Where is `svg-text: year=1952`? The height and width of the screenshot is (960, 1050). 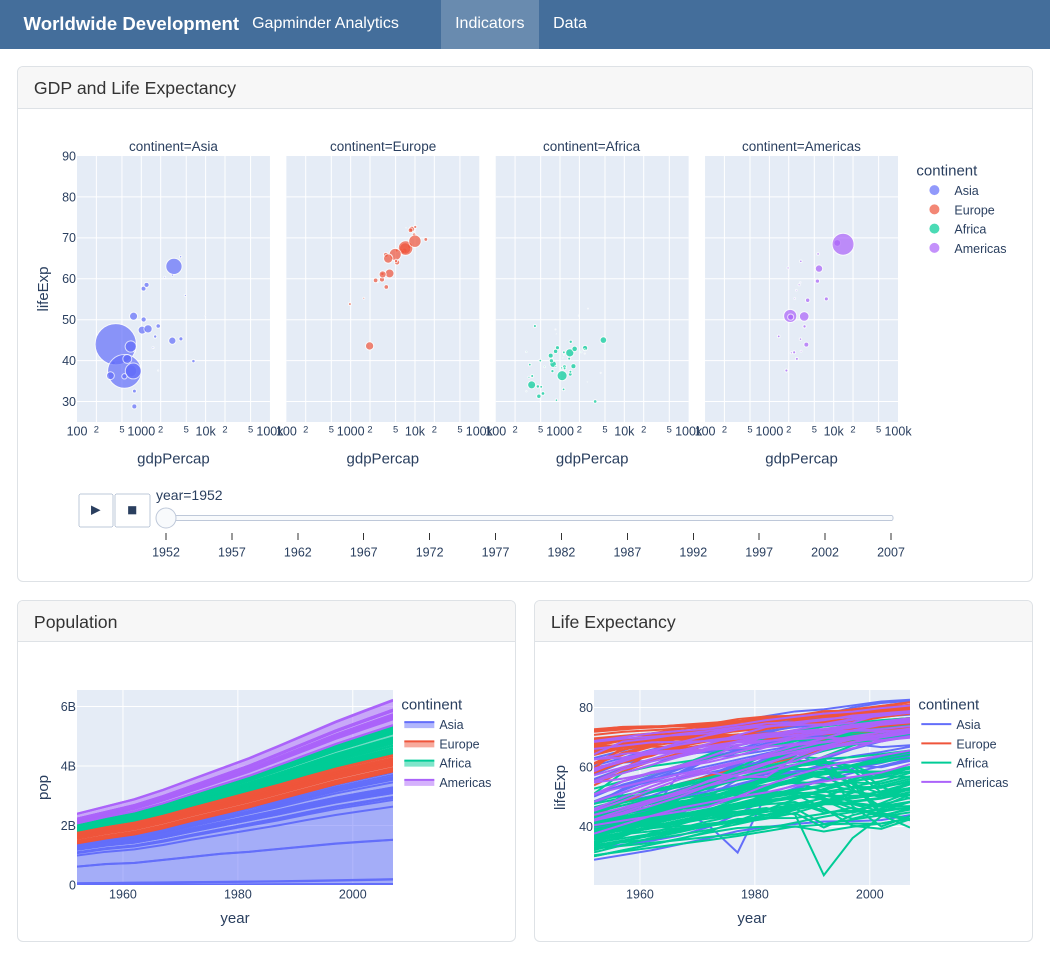 svg-text: year=1952 is located at coordinates (189, 495).